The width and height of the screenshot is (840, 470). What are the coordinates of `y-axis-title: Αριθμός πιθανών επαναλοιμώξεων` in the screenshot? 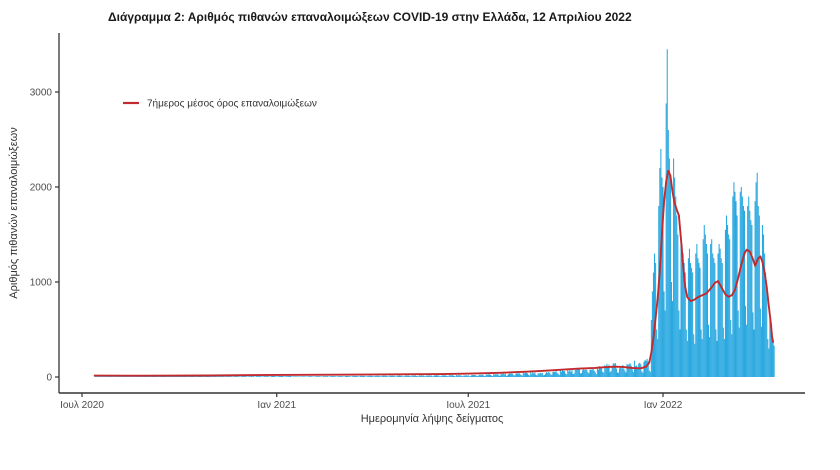 It's located at (14, 213).